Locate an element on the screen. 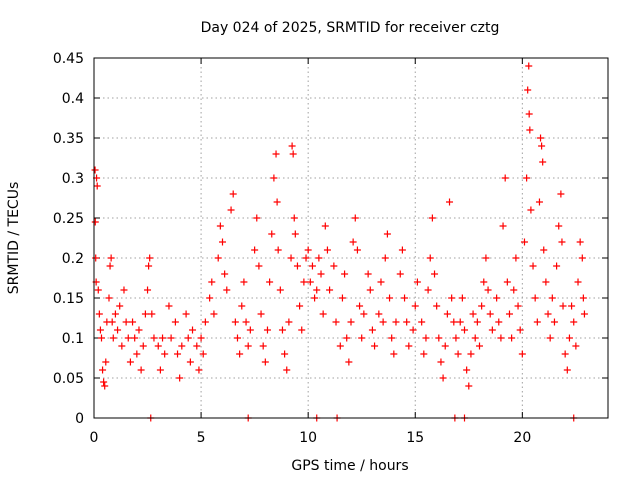 This screenshot has width=640, height=480. y-tick-label: 0.15 is located at coordinates (68, 299).